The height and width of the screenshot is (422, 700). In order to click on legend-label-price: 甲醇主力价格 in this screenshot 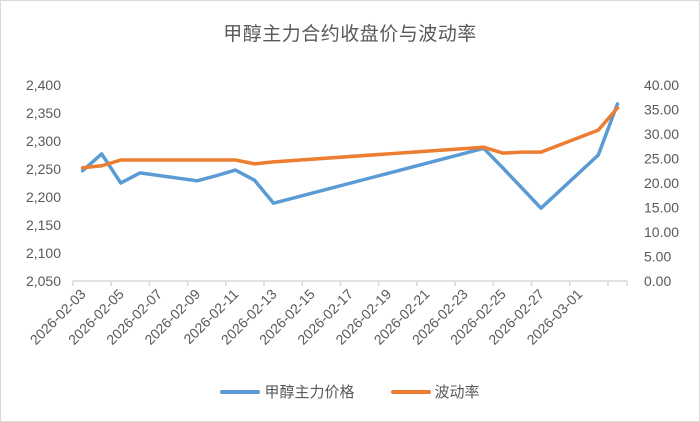, I will do `click(309, 392)`.